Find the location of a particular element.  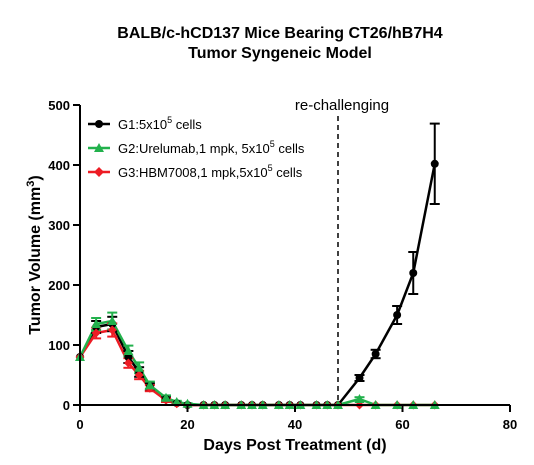

legend-label-g1: G1:5x105 cells is located at coordinates (160, 123).